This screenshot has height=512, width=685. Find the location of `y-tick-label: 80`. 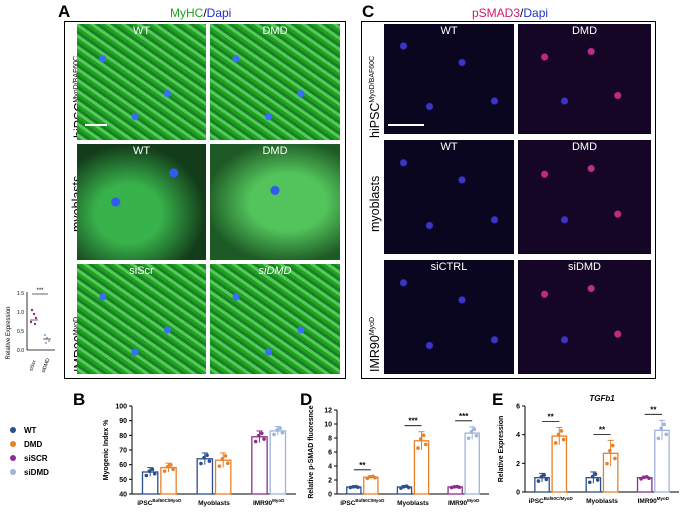

y-tick-label: 80 is located at coordinates (123, 436).